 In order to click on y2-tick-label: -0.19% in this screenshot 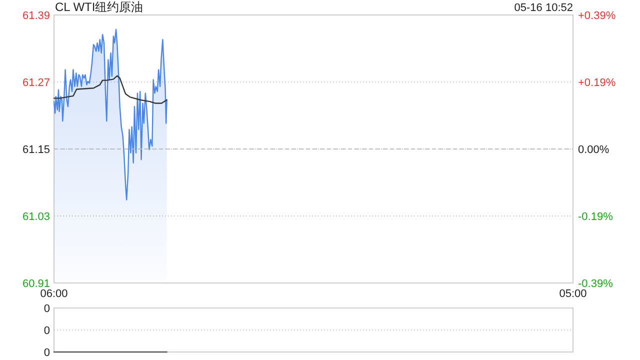, I will do `click(596, 217)`.